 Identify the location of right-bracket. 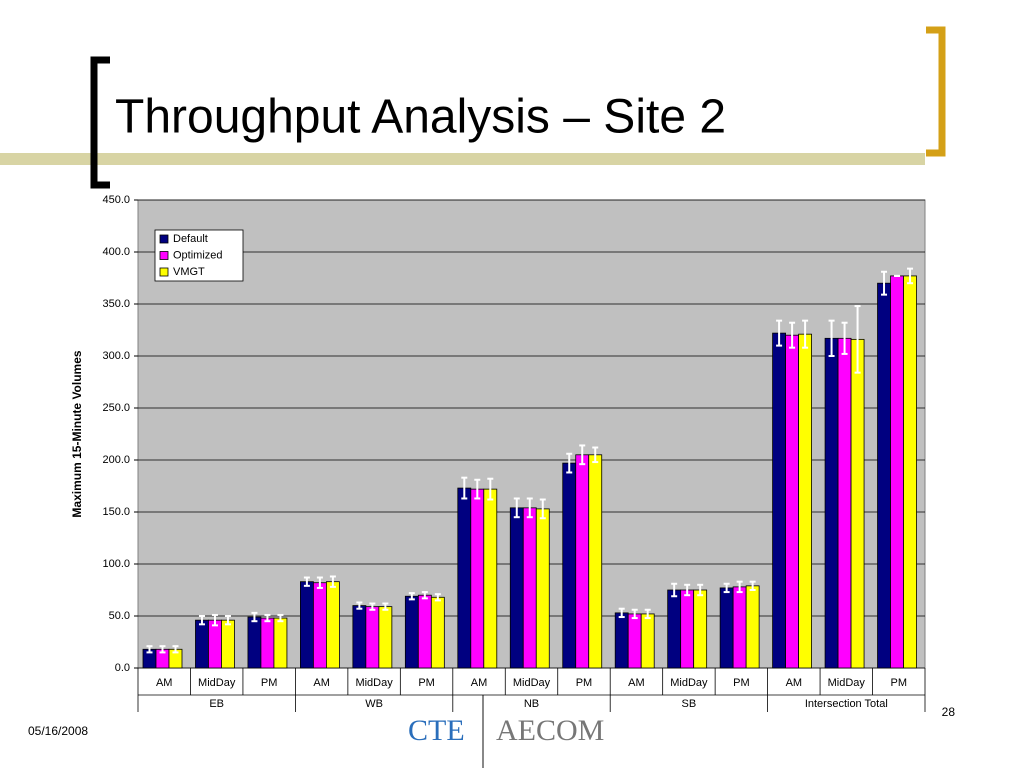
(936, 91).